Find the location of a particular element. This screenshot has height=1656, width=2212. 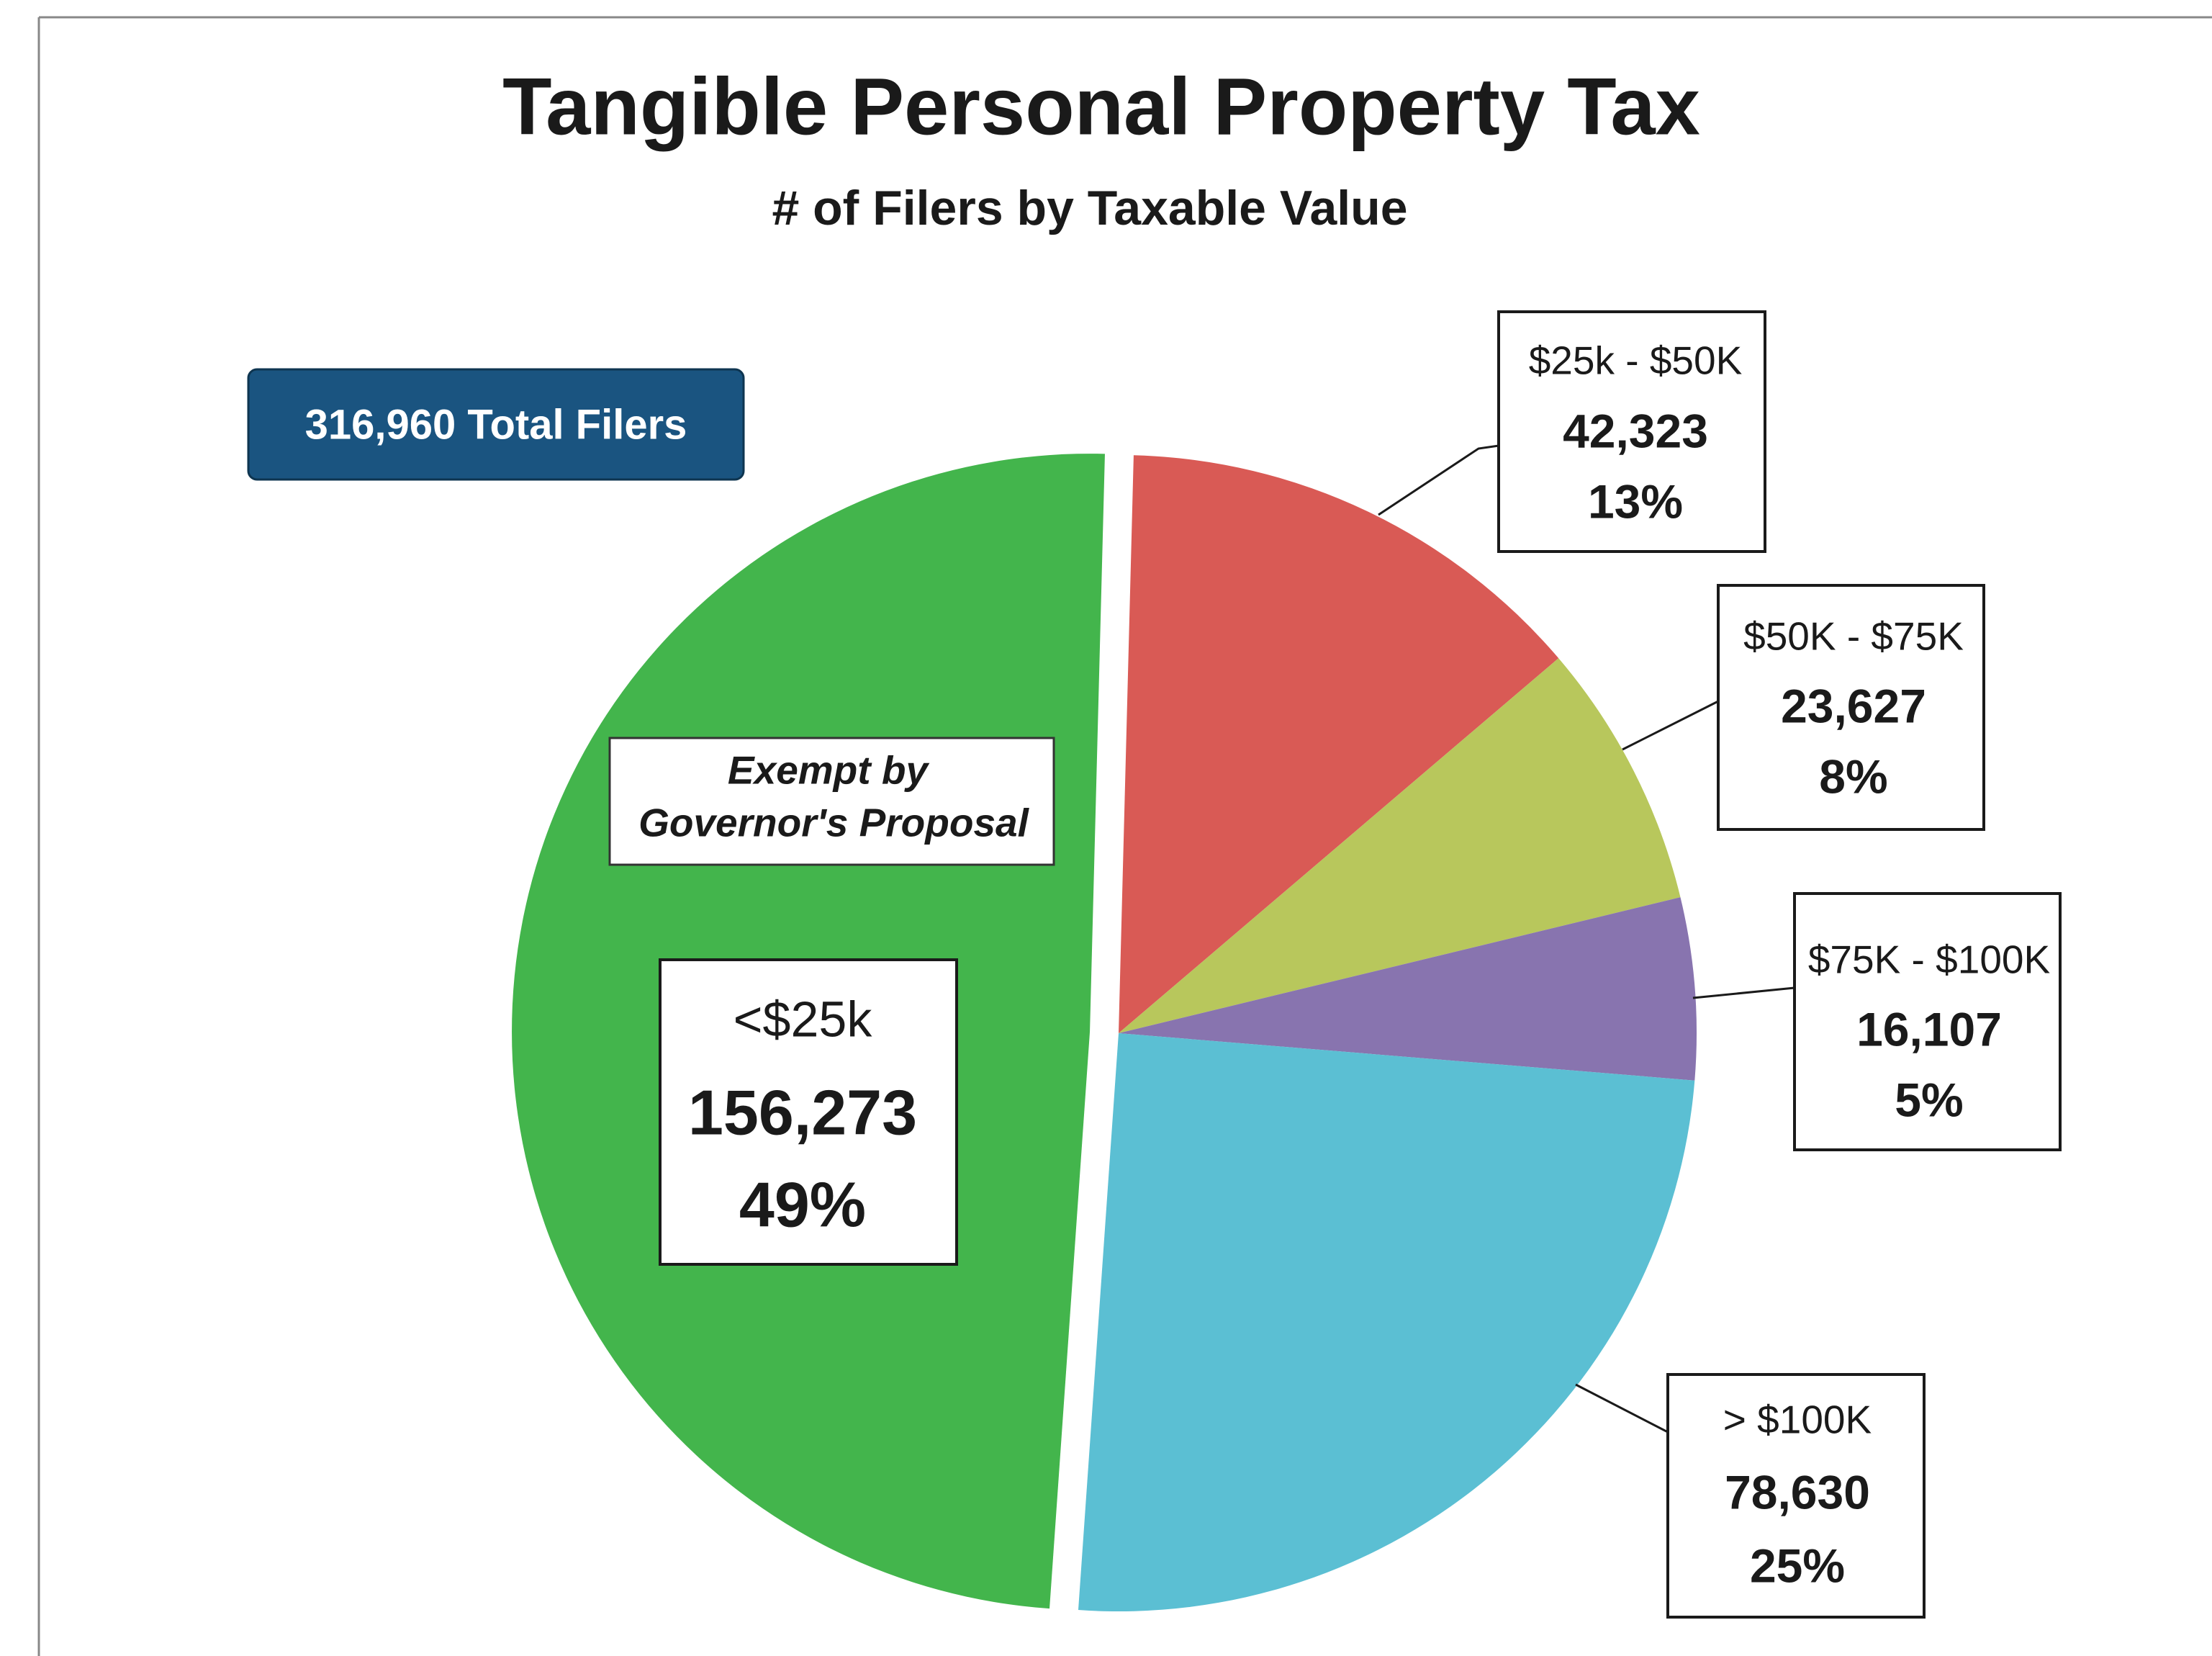

total-label: 316,960 Total Filers is located at coordinates (496, 424).